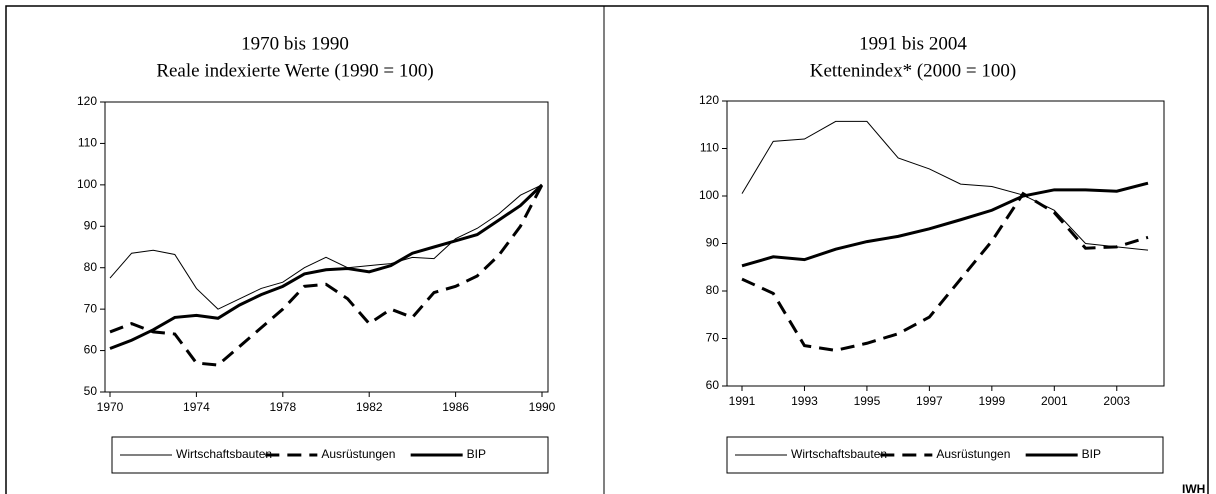 This screenshot has height=494, width=1216. I want to click on source: IWH, so click(1193, 488).